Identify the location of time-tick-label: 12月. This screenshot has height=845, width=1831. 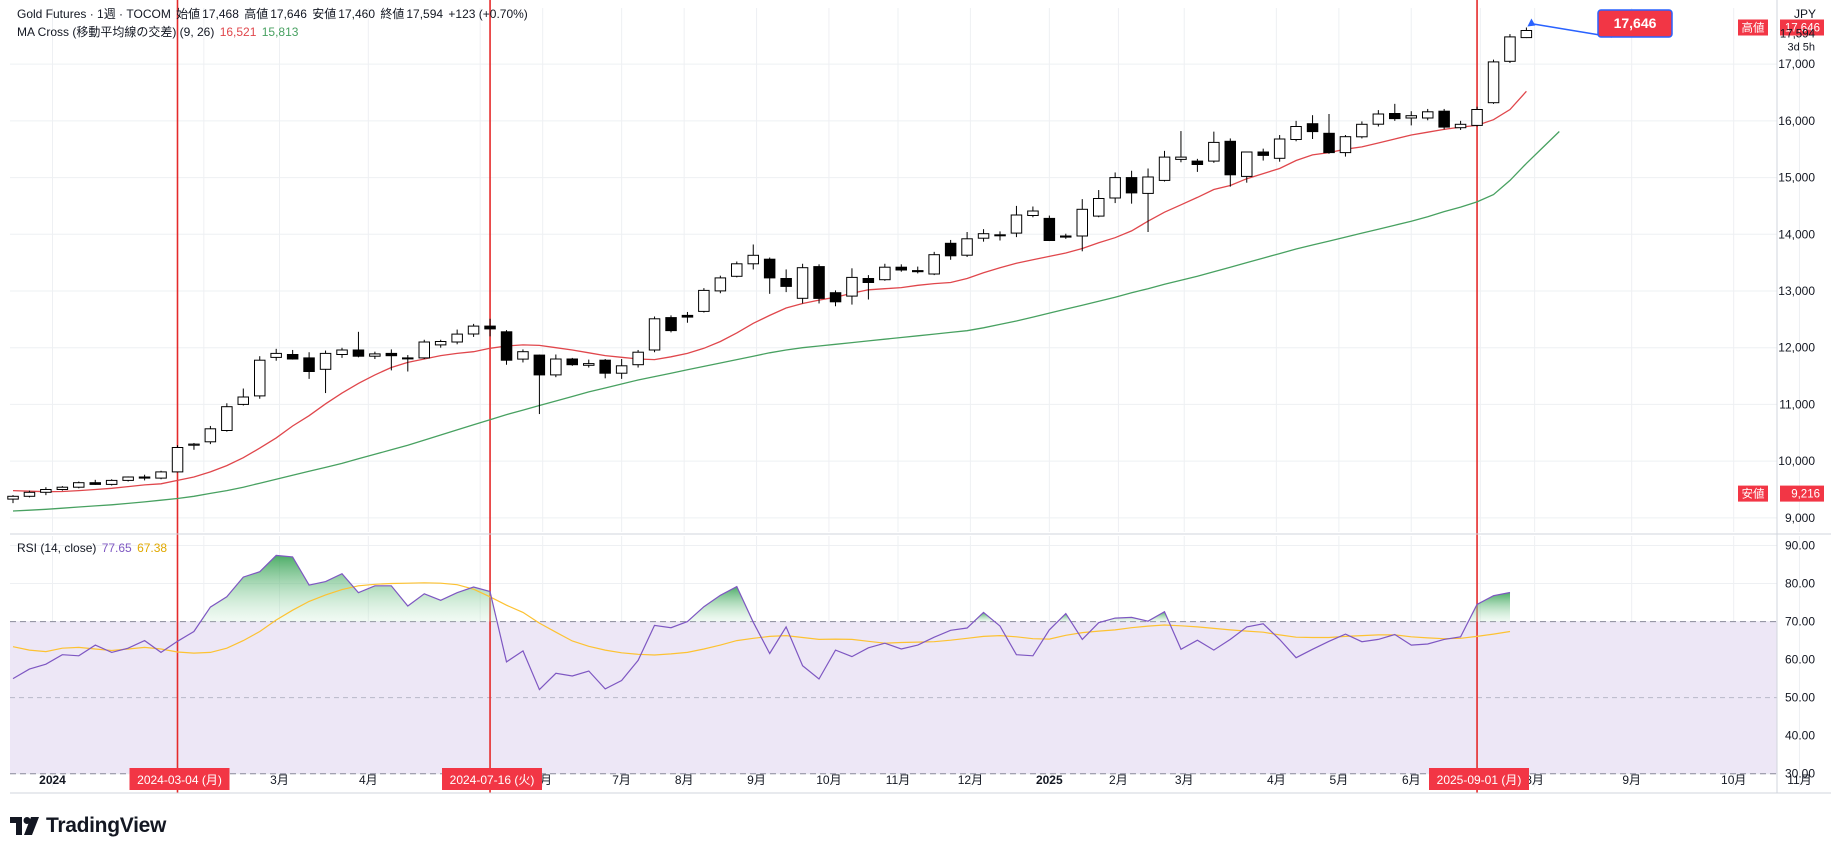
(970, 780).